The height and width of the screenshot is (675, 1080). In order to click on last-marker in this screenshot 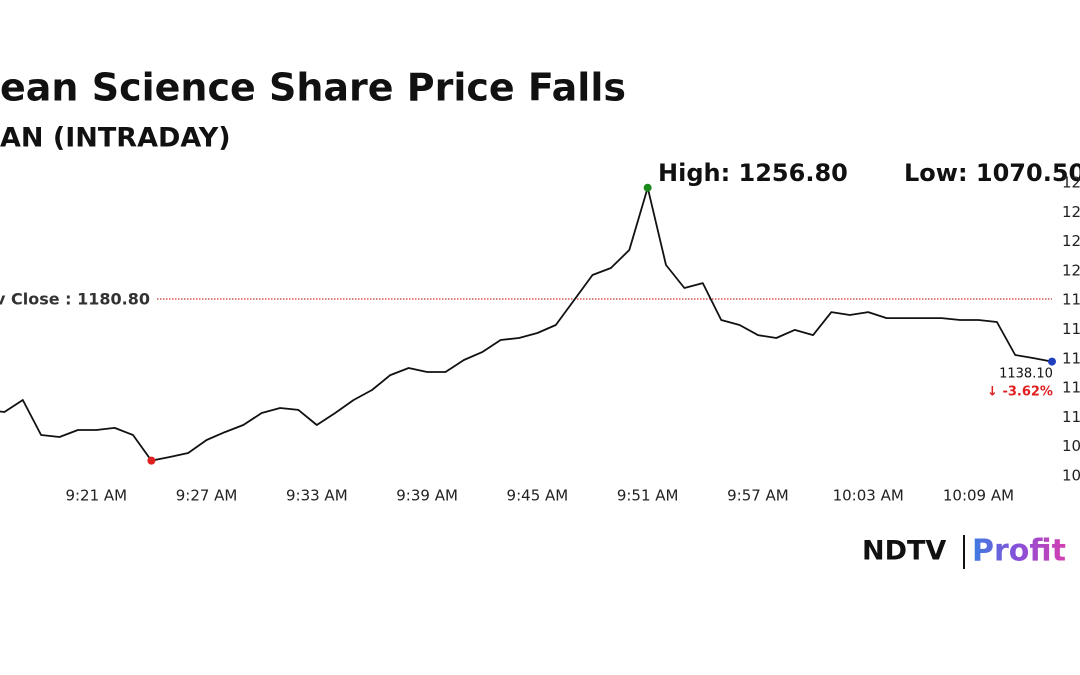, I will do `click(1052, 361)`.